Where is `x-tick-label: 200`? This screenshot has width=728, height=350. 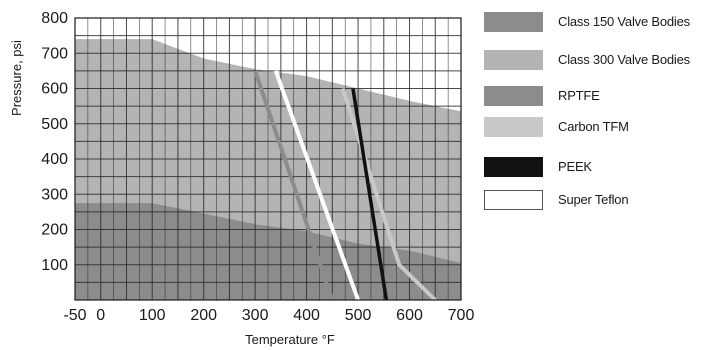 x-tick-label: 200 is located at coordinates (203, 315).